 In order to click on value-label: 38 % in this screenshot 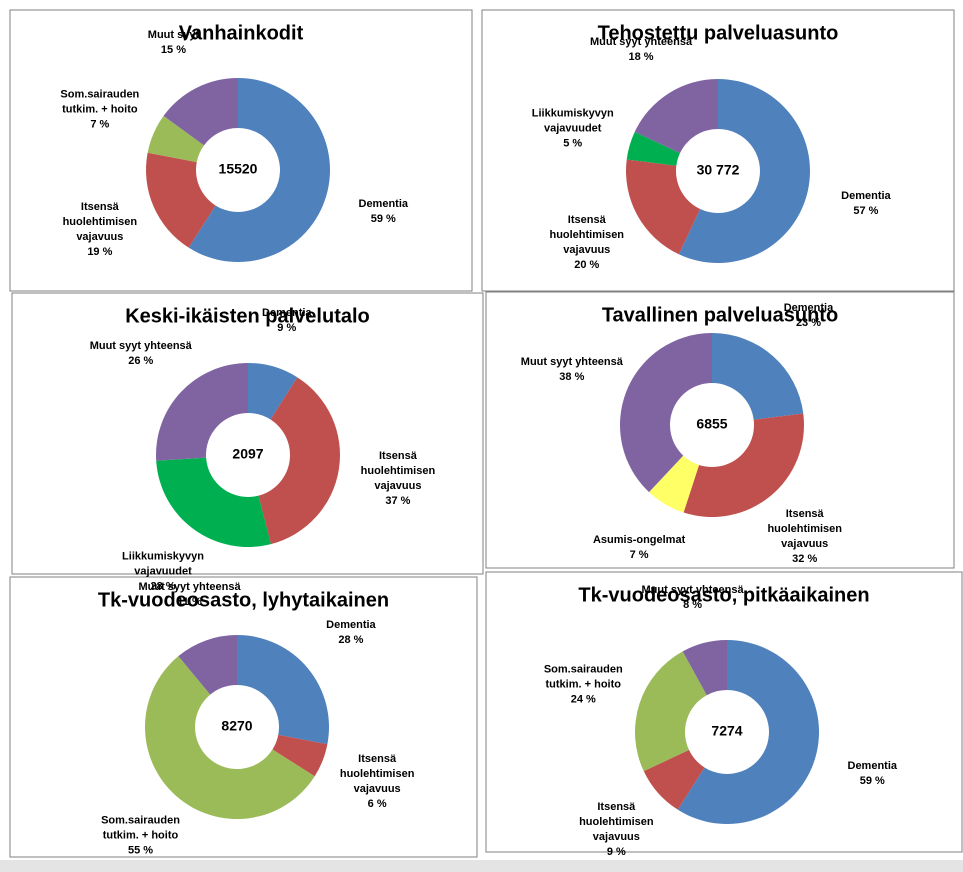, I will do `click(572, 376)`.